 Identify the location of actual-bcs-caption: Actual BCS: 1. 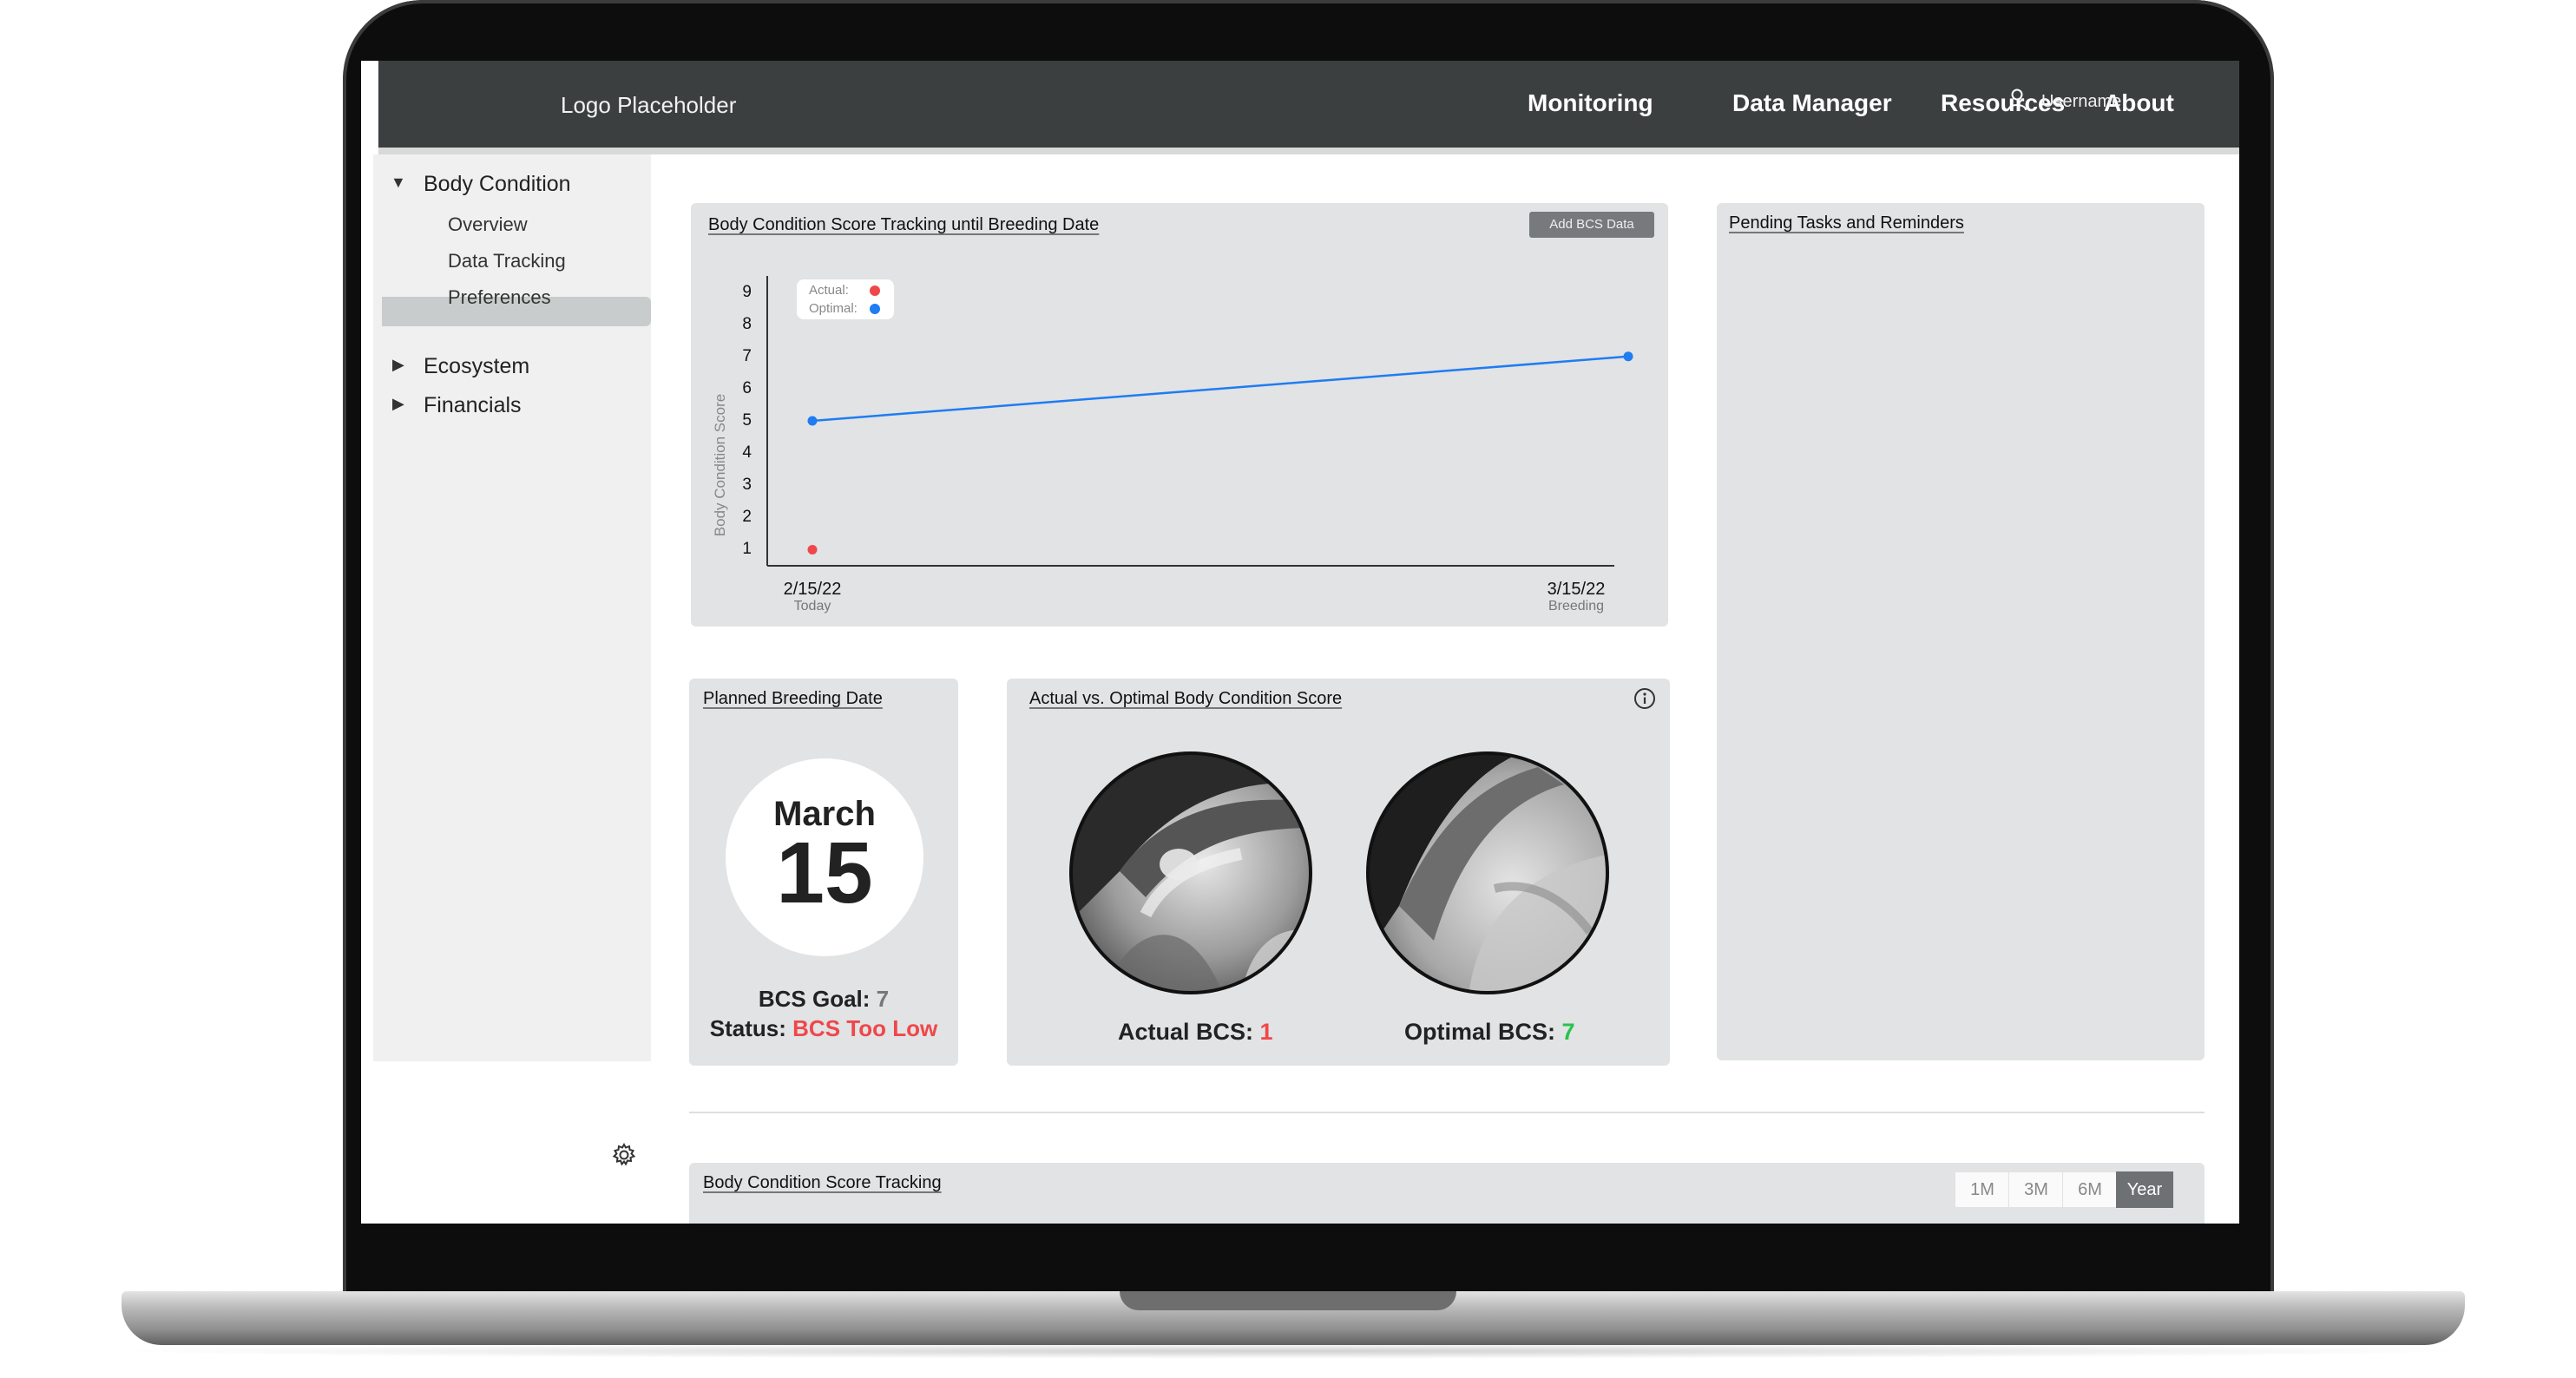
(1195, 1032).